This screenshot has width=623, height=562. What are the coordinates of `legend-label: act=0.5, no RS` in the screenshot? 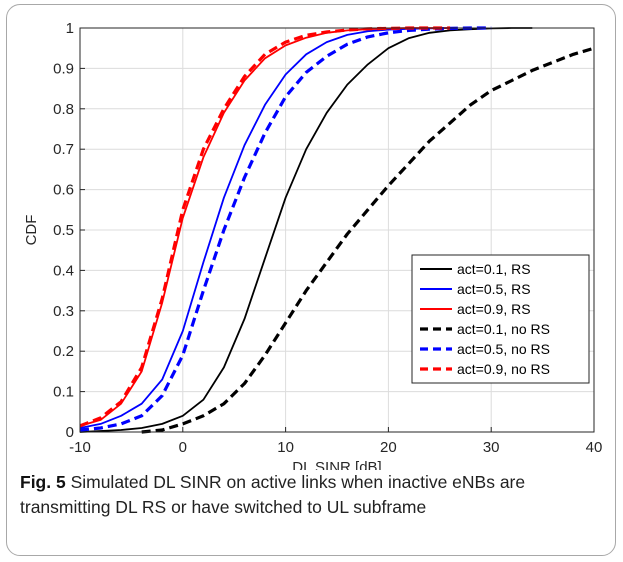 It's located at (503, 349).